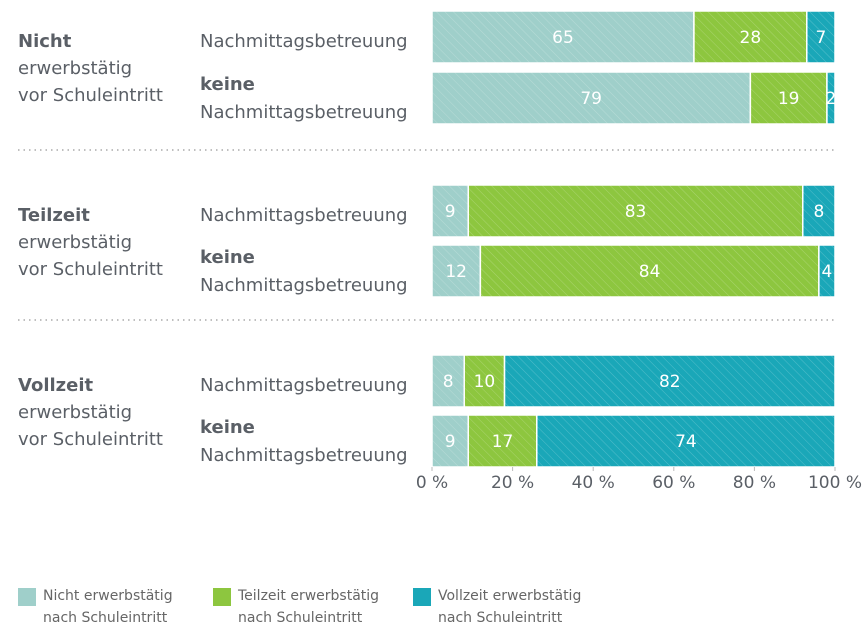 The width and height of the screenshot is (863, 626). I want to click on value-label: 65, so click(563, 38).